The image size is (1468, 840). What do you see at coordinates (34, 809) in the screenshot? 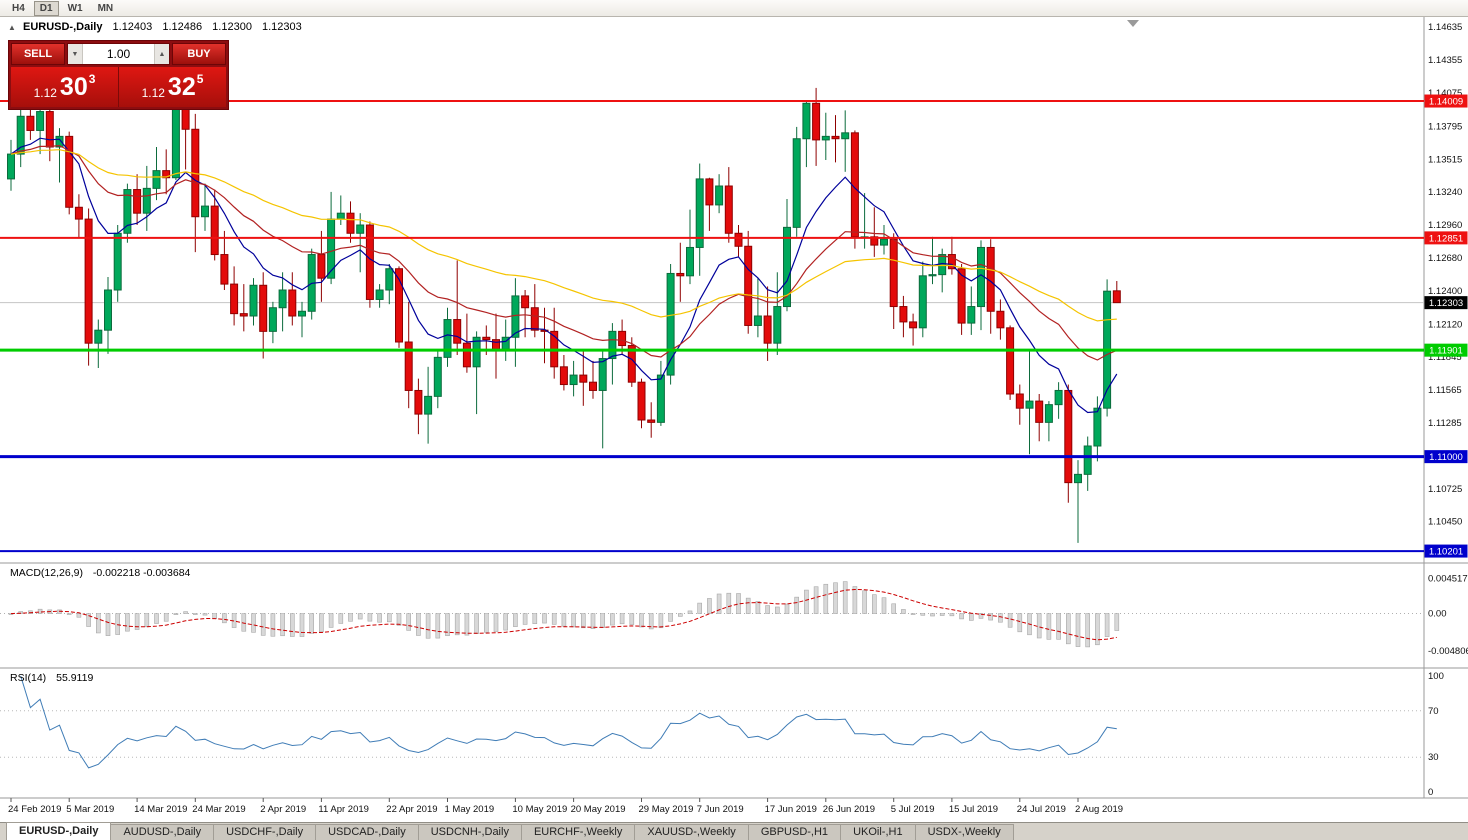
I see `svg-text: 24 Feb 2019` at bounding box center [34, 809].